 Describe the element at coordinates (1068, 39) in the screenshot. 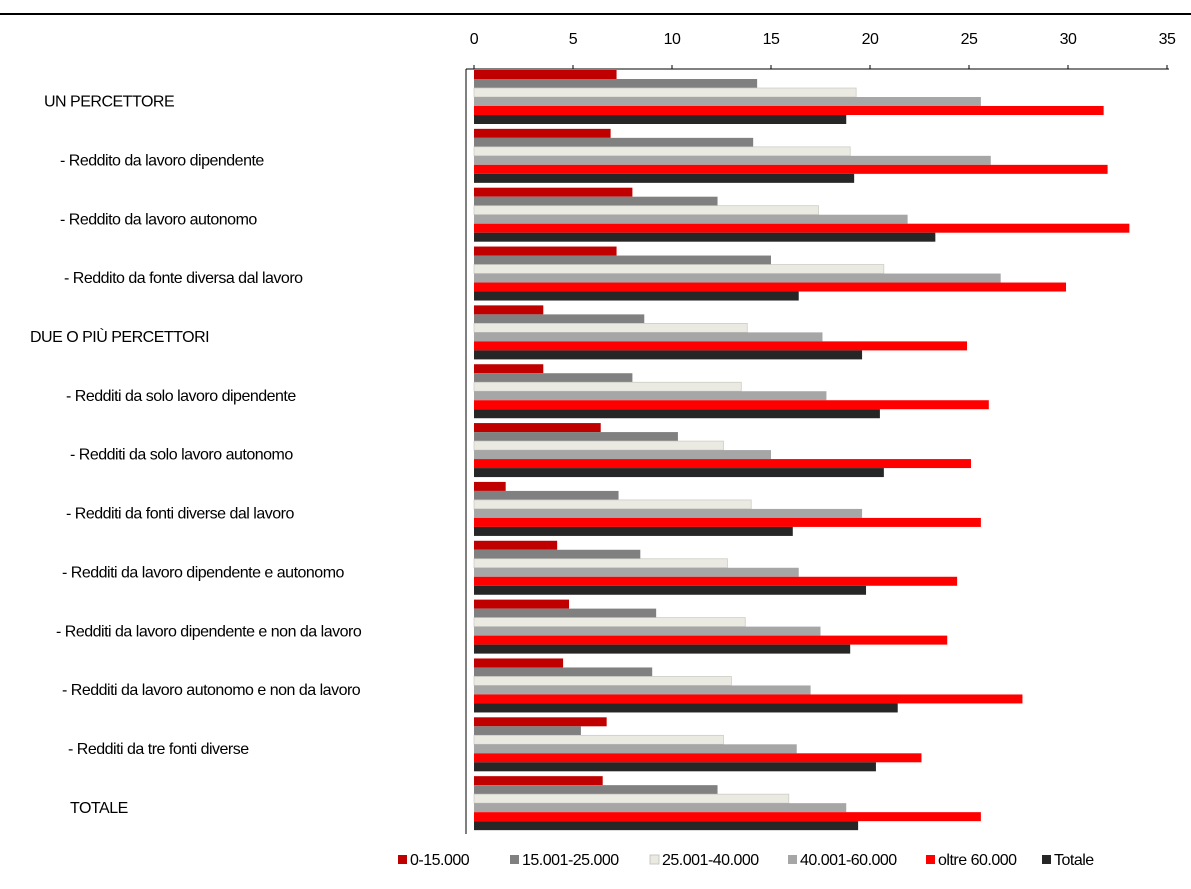

I see `x-tick-label: 30` at that location.